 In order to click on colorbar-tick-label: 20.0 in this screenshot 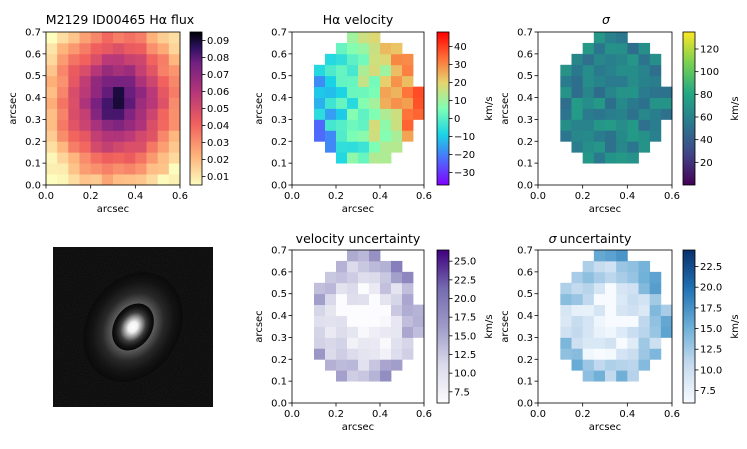, I will do `click(711, 288)`.